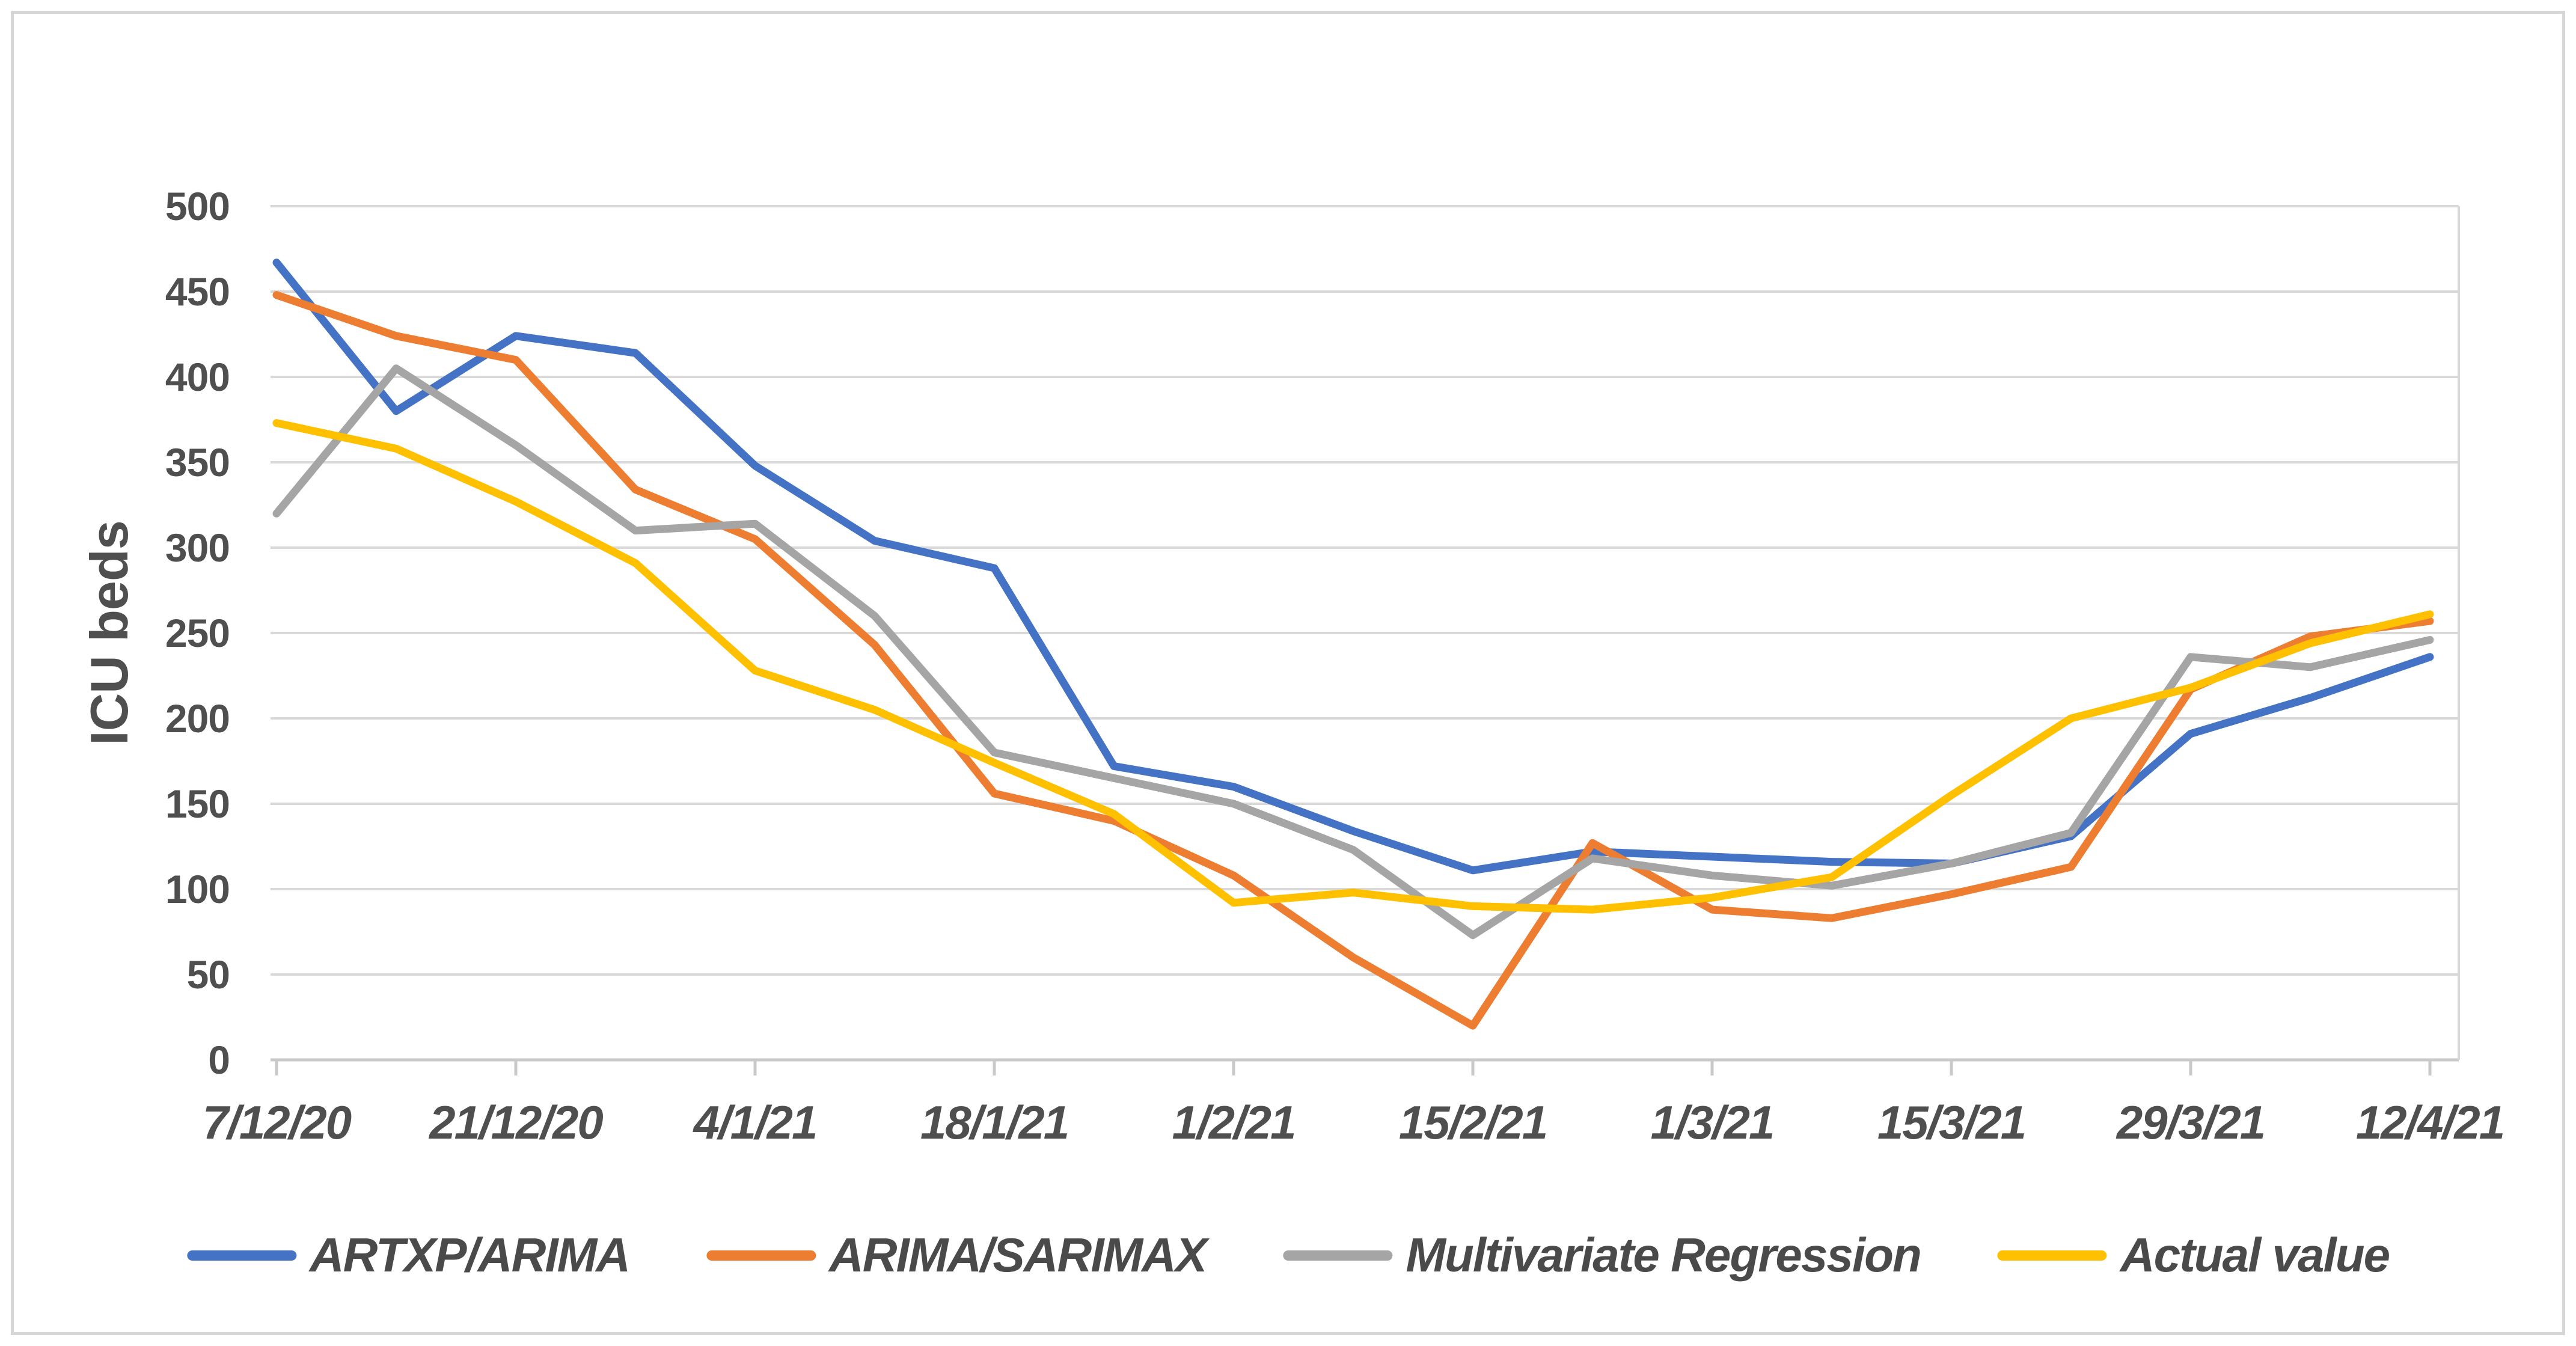 The width and height of the screenshot is (2576, 1346). Describe the element at coordinates (109, 633) in the screenshot. I see `y-axis-title: ICU beds` at that location.